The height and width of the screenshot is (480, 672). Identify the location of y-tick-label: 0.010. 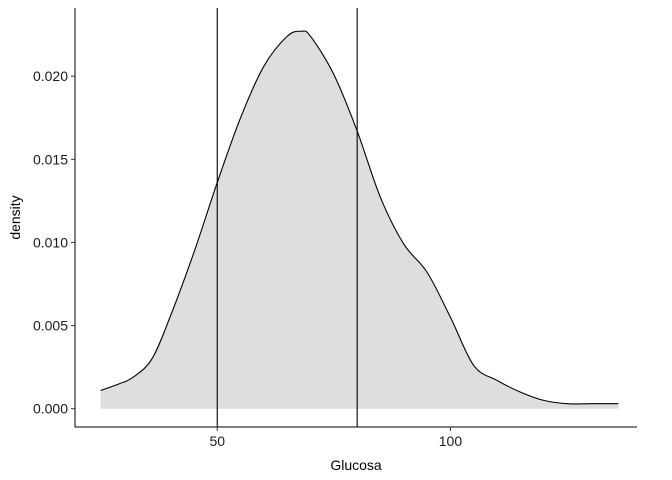
(50, 242).